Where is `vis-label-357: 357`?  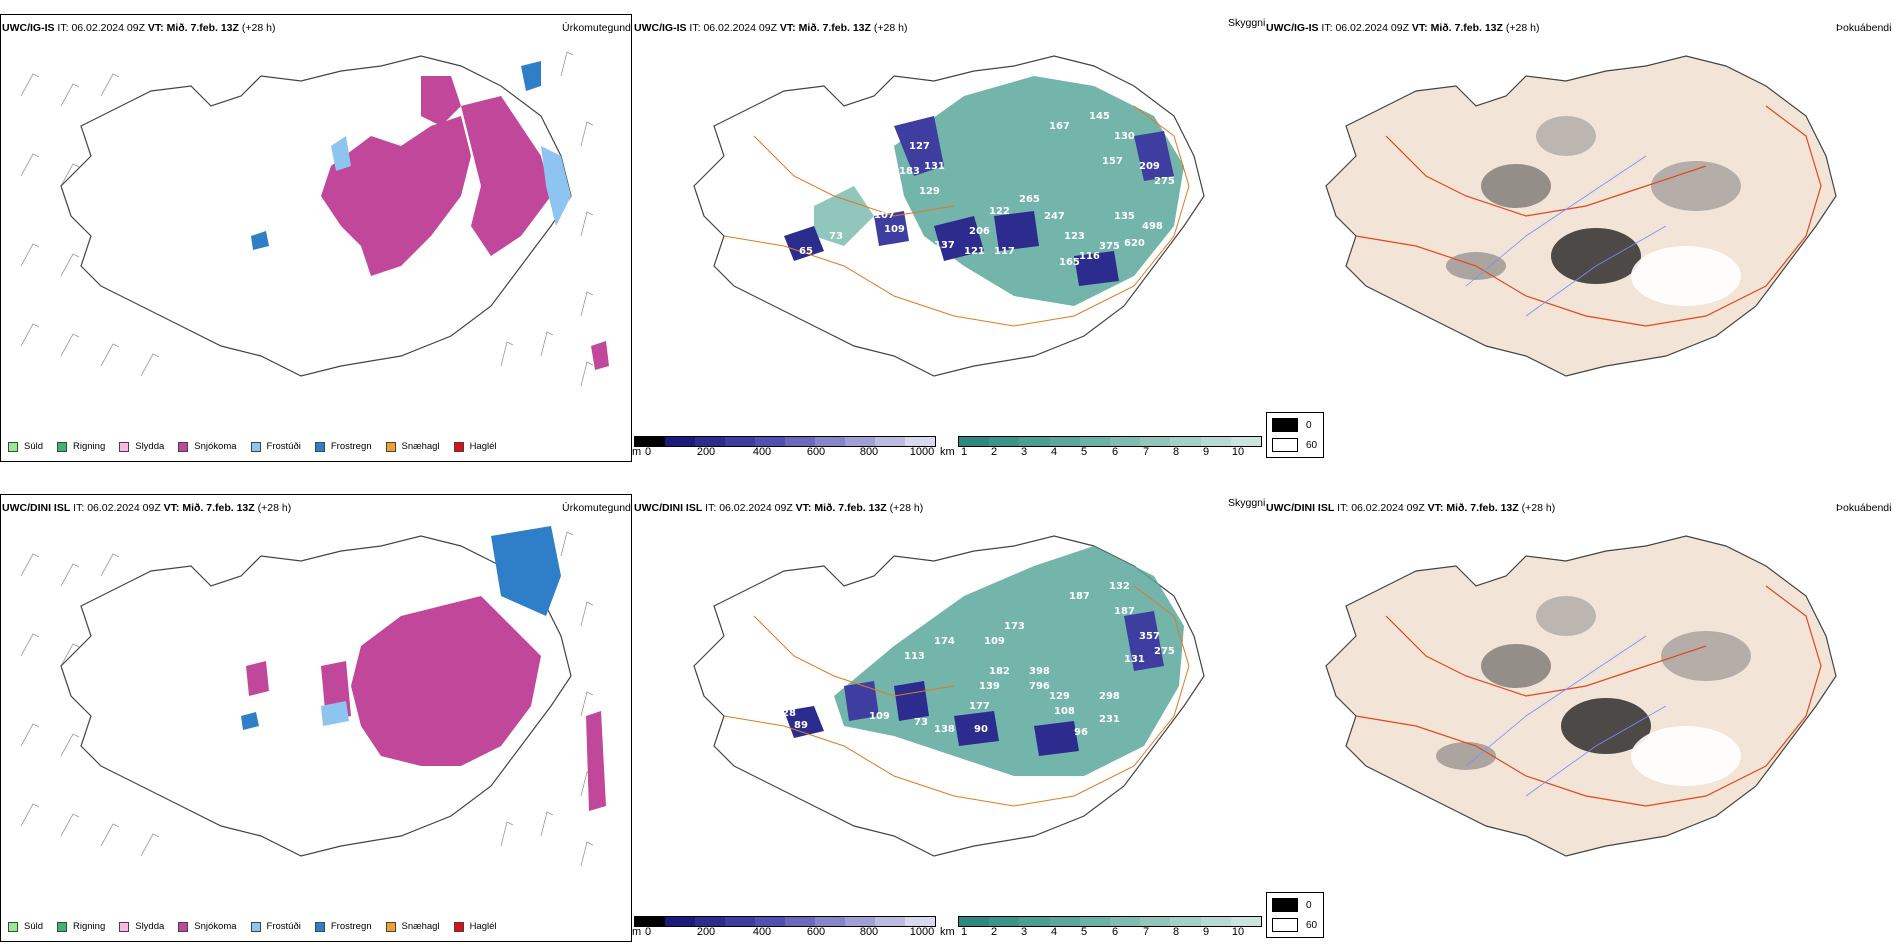
vis-label-357: 357 is located at coordinates (1149, 636).